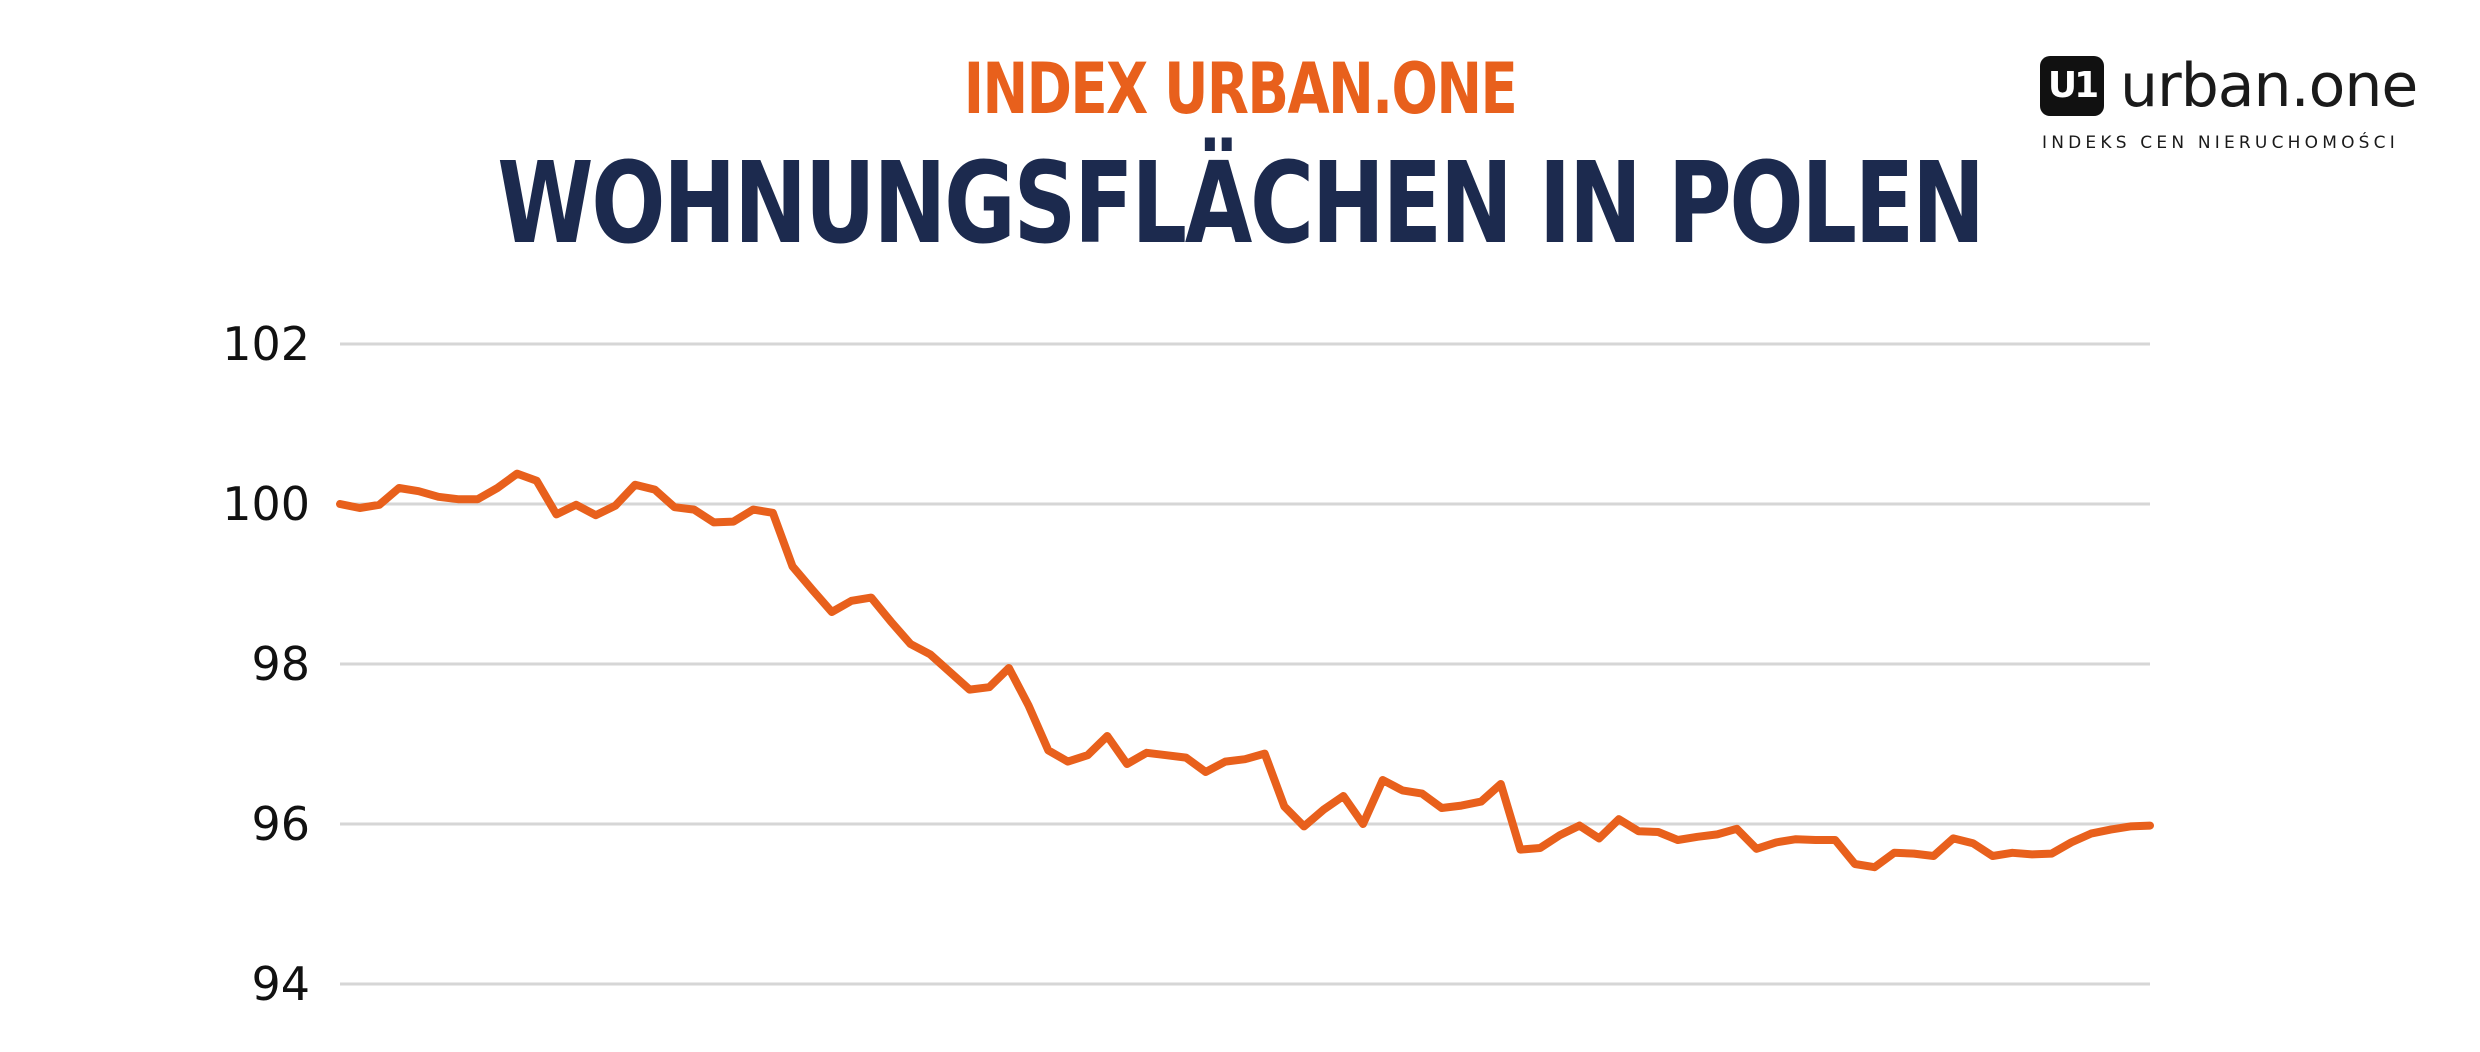 The image size is (2480, 1052). Describe the element at coordinates (280, 984) in the screenshot. I see `y-tick-label: 94` at that location.